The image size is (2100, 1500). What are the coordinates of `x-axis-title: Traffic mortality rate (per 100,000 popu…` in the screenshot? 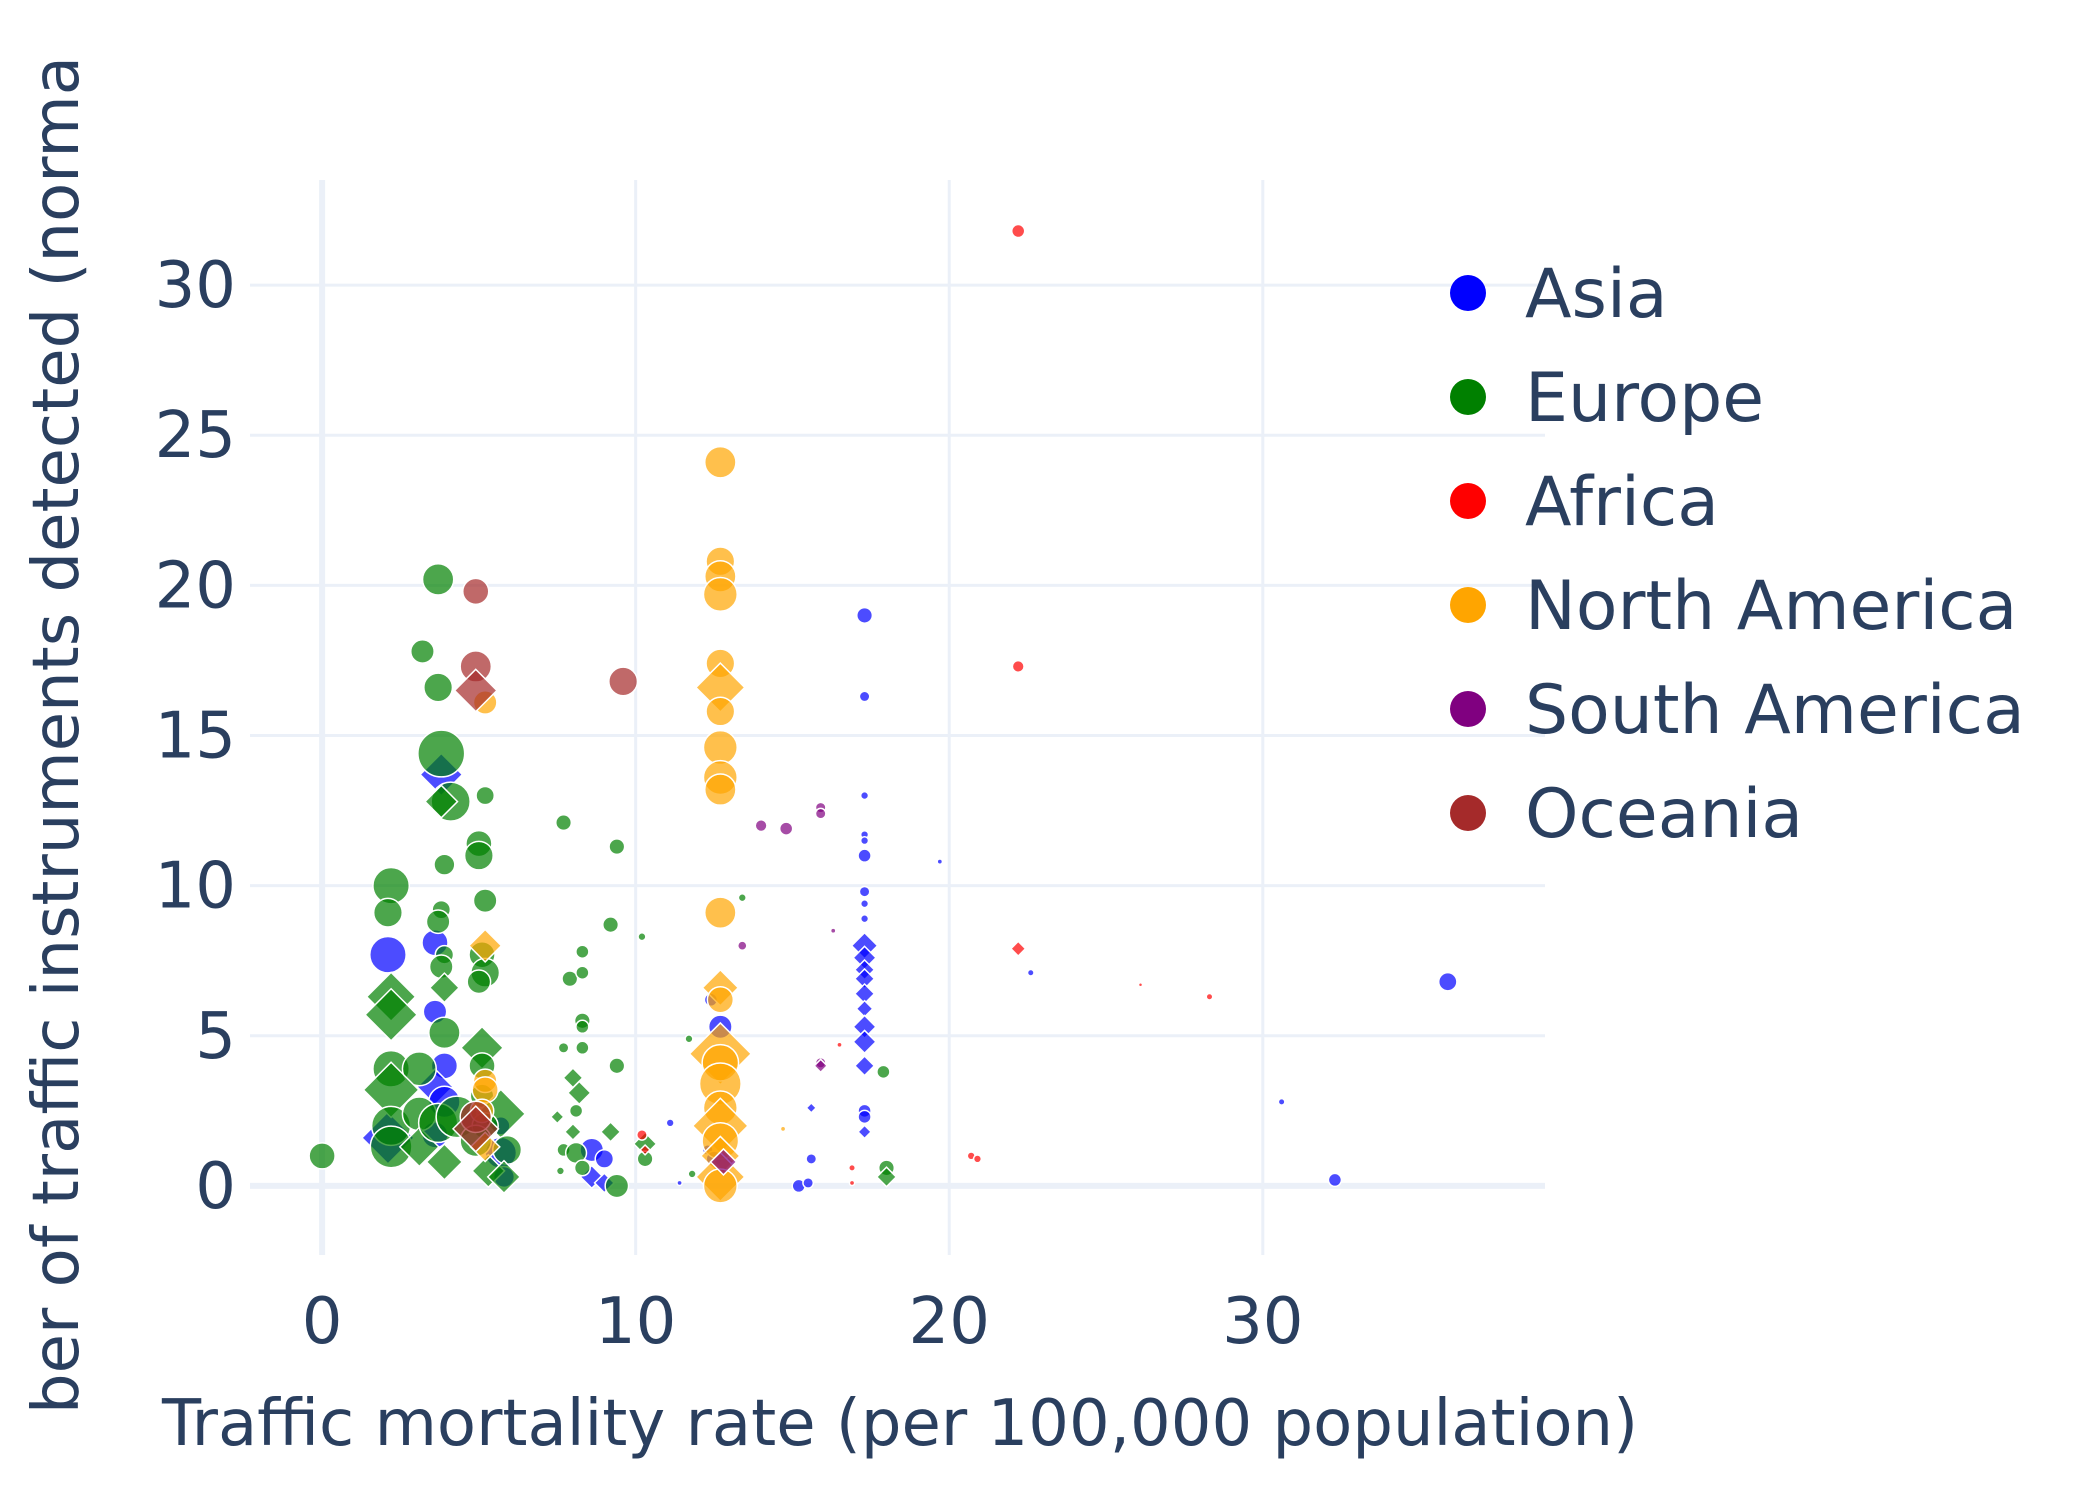 It's located at (899, 1424).